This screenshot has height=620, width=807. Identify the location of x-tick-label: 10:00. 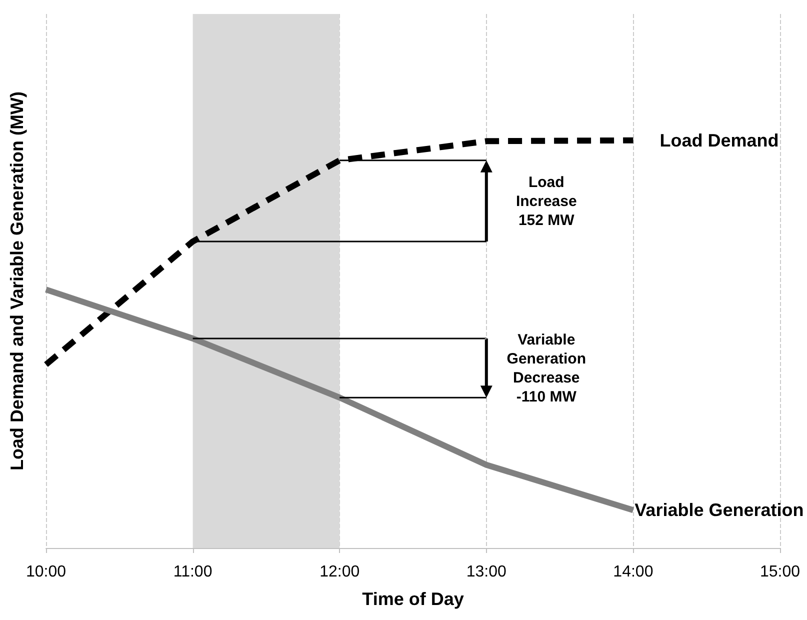
(46, 572).